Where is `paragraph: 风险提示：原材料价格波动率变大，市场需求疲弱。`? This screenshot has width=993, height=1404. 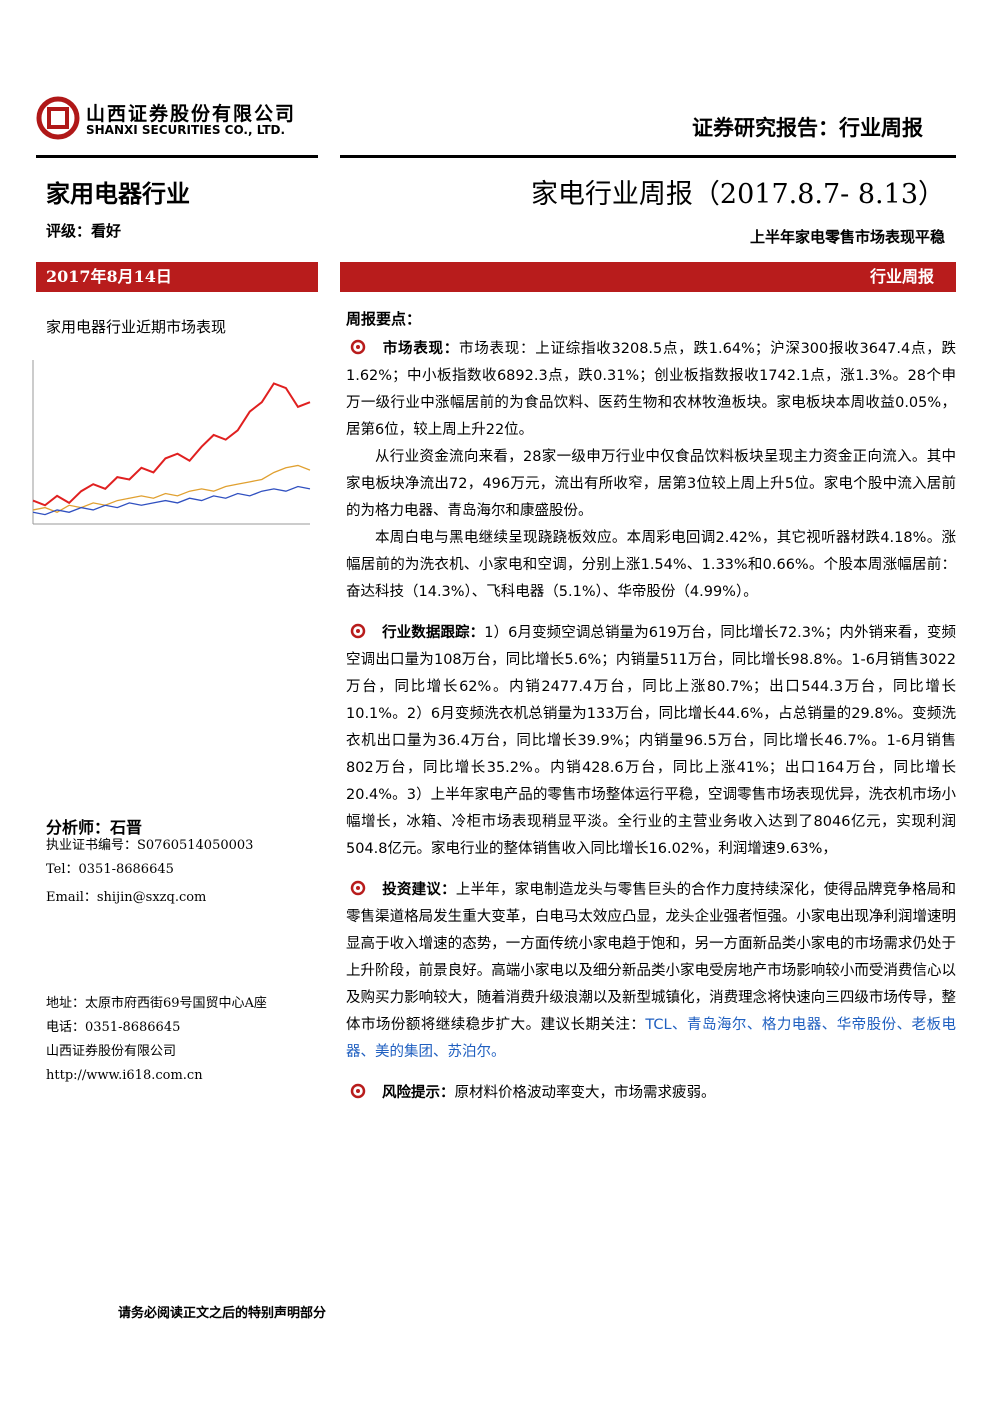 paragraph: 风险提示：原材料价格波动率变大，市场需求疲弱。 is located at coordinates (651, 1093).